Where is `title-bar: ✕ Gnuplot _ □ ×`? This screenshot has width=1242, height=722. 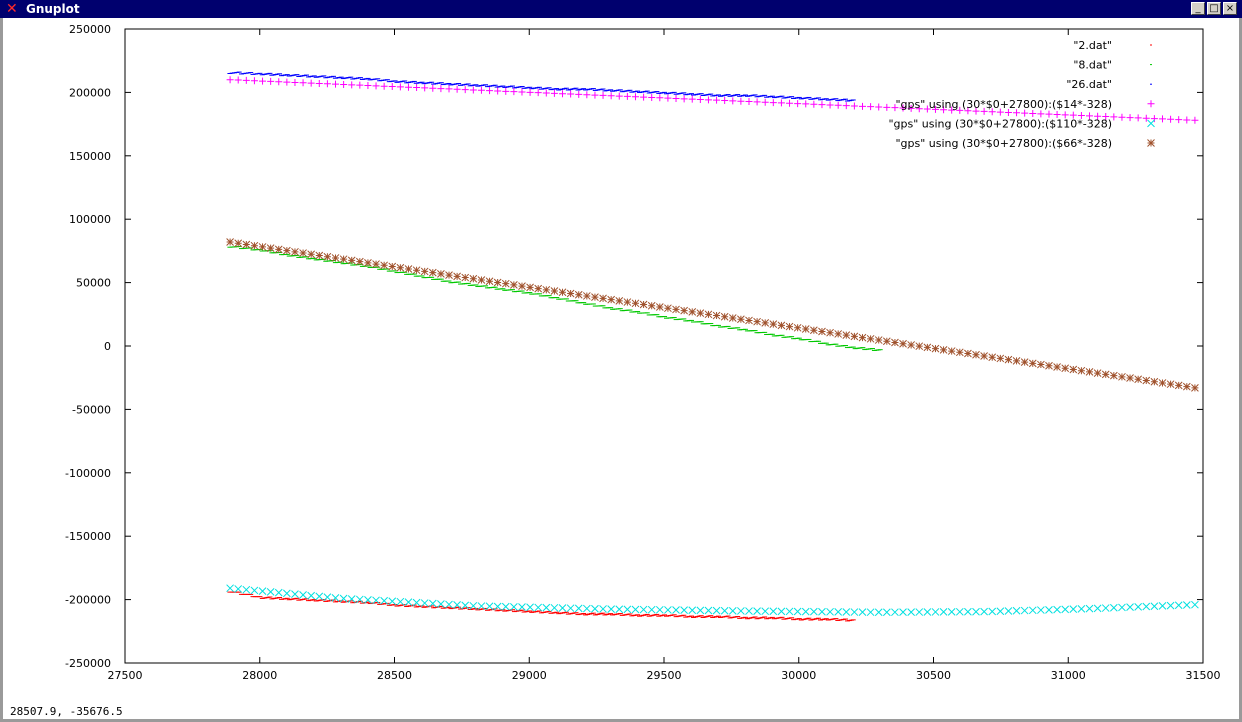 title-bar: ✕ Gnuplot _ □ × is located at coordinates (621, 9).